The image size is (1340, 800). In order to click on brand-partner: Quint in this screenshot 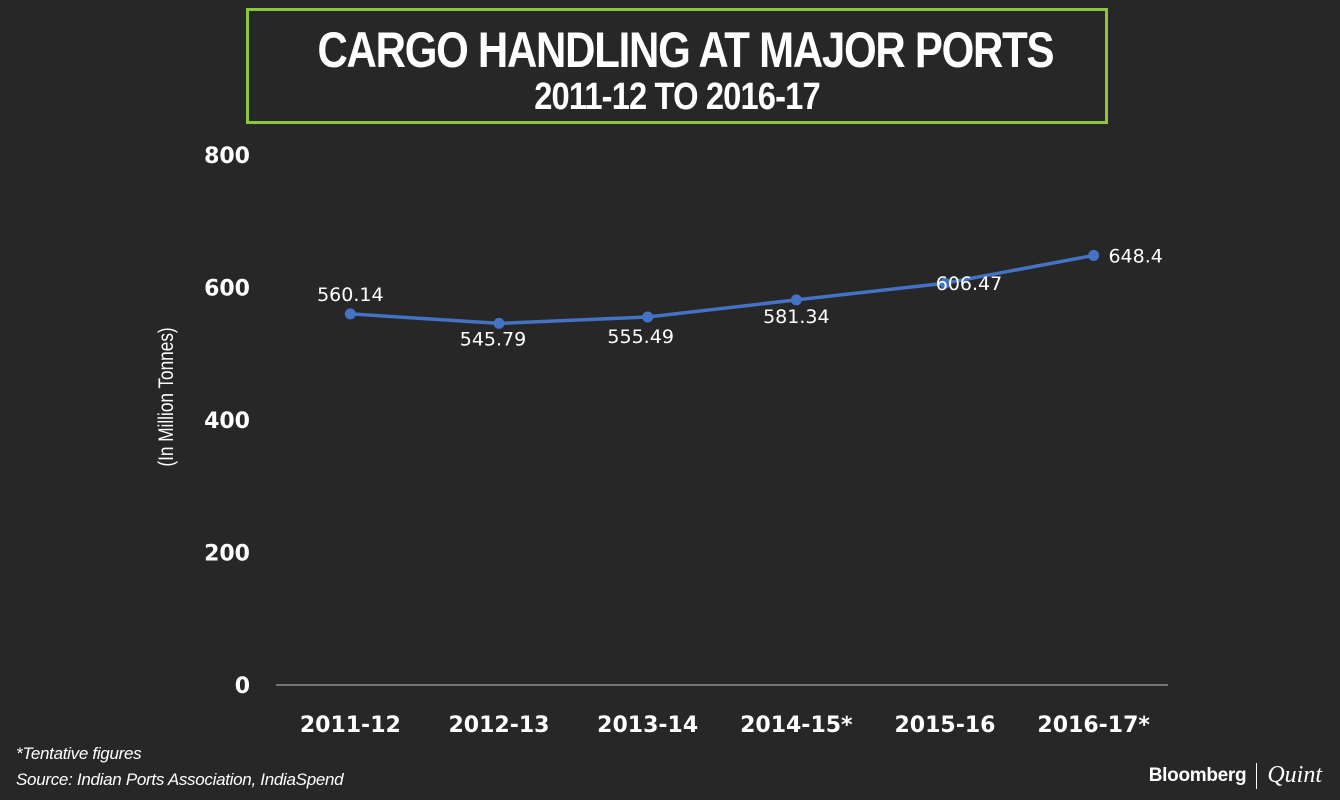, I will do `click(1294, 775)`.